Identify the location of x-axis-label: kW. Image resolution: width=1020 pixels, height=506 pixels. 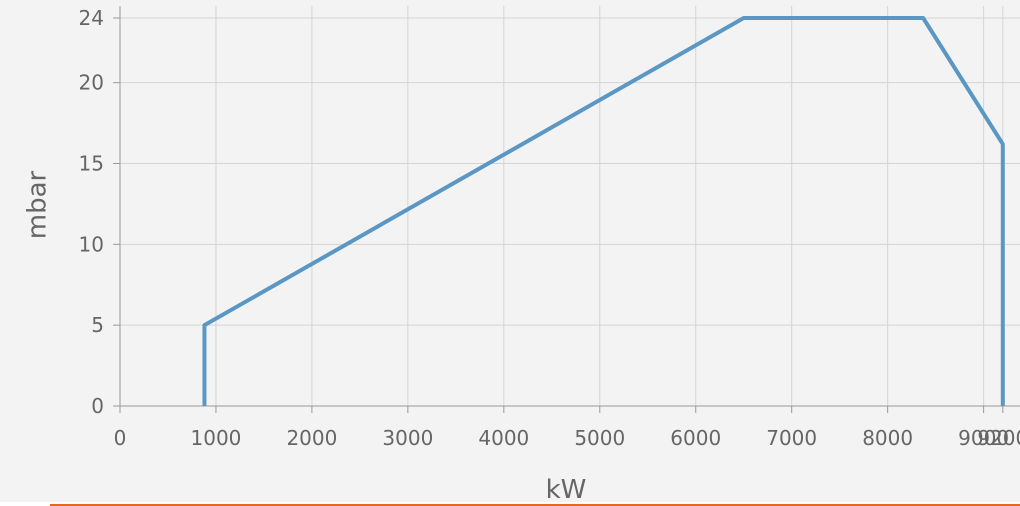
(566, 490).